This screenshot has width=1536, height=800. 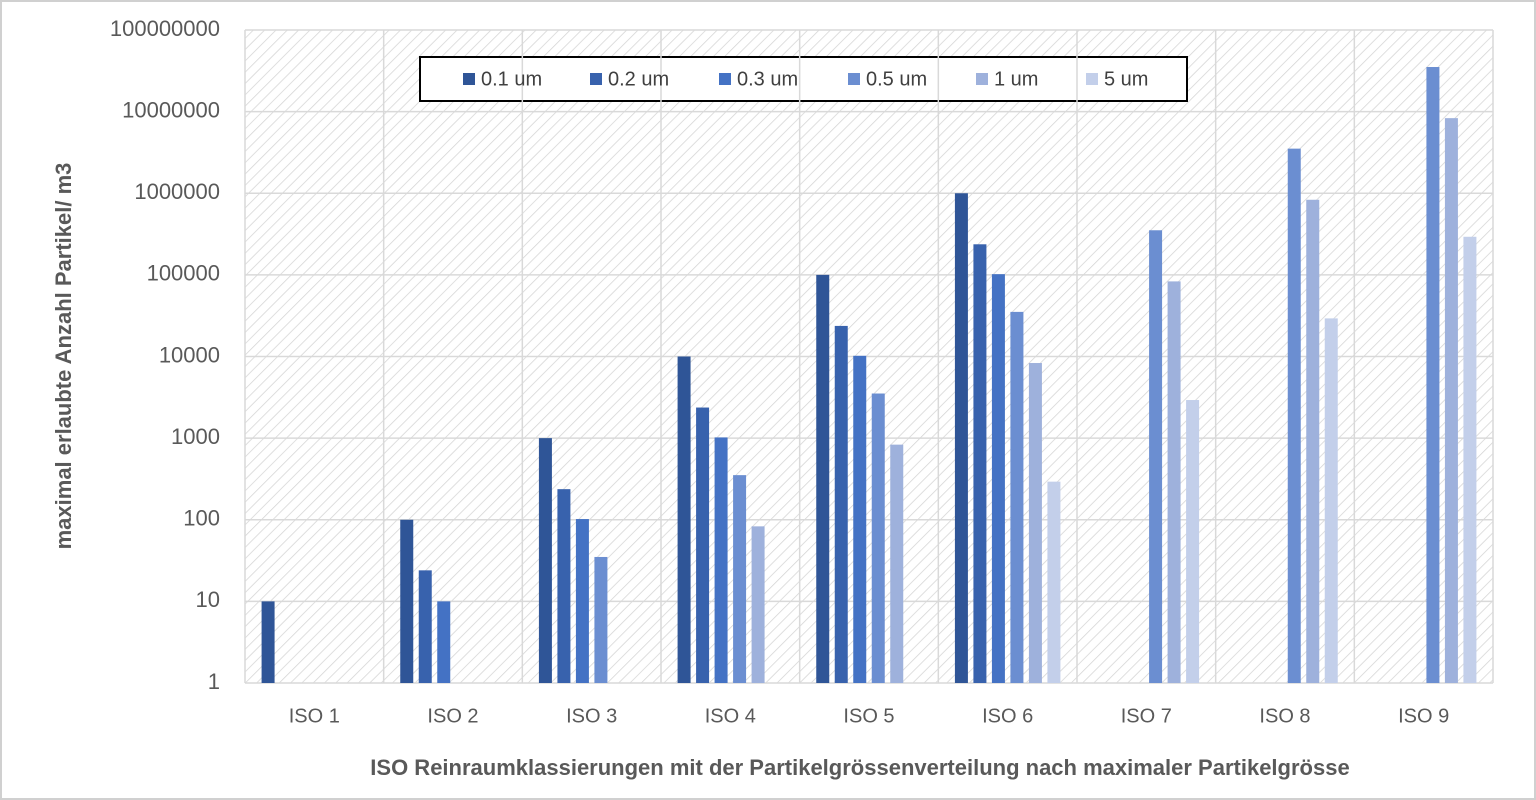 What do you see at coordinates (314, 716) in the screenshot?
I see `x-tick-label: ISO 1` at bounding box center [314, 716].